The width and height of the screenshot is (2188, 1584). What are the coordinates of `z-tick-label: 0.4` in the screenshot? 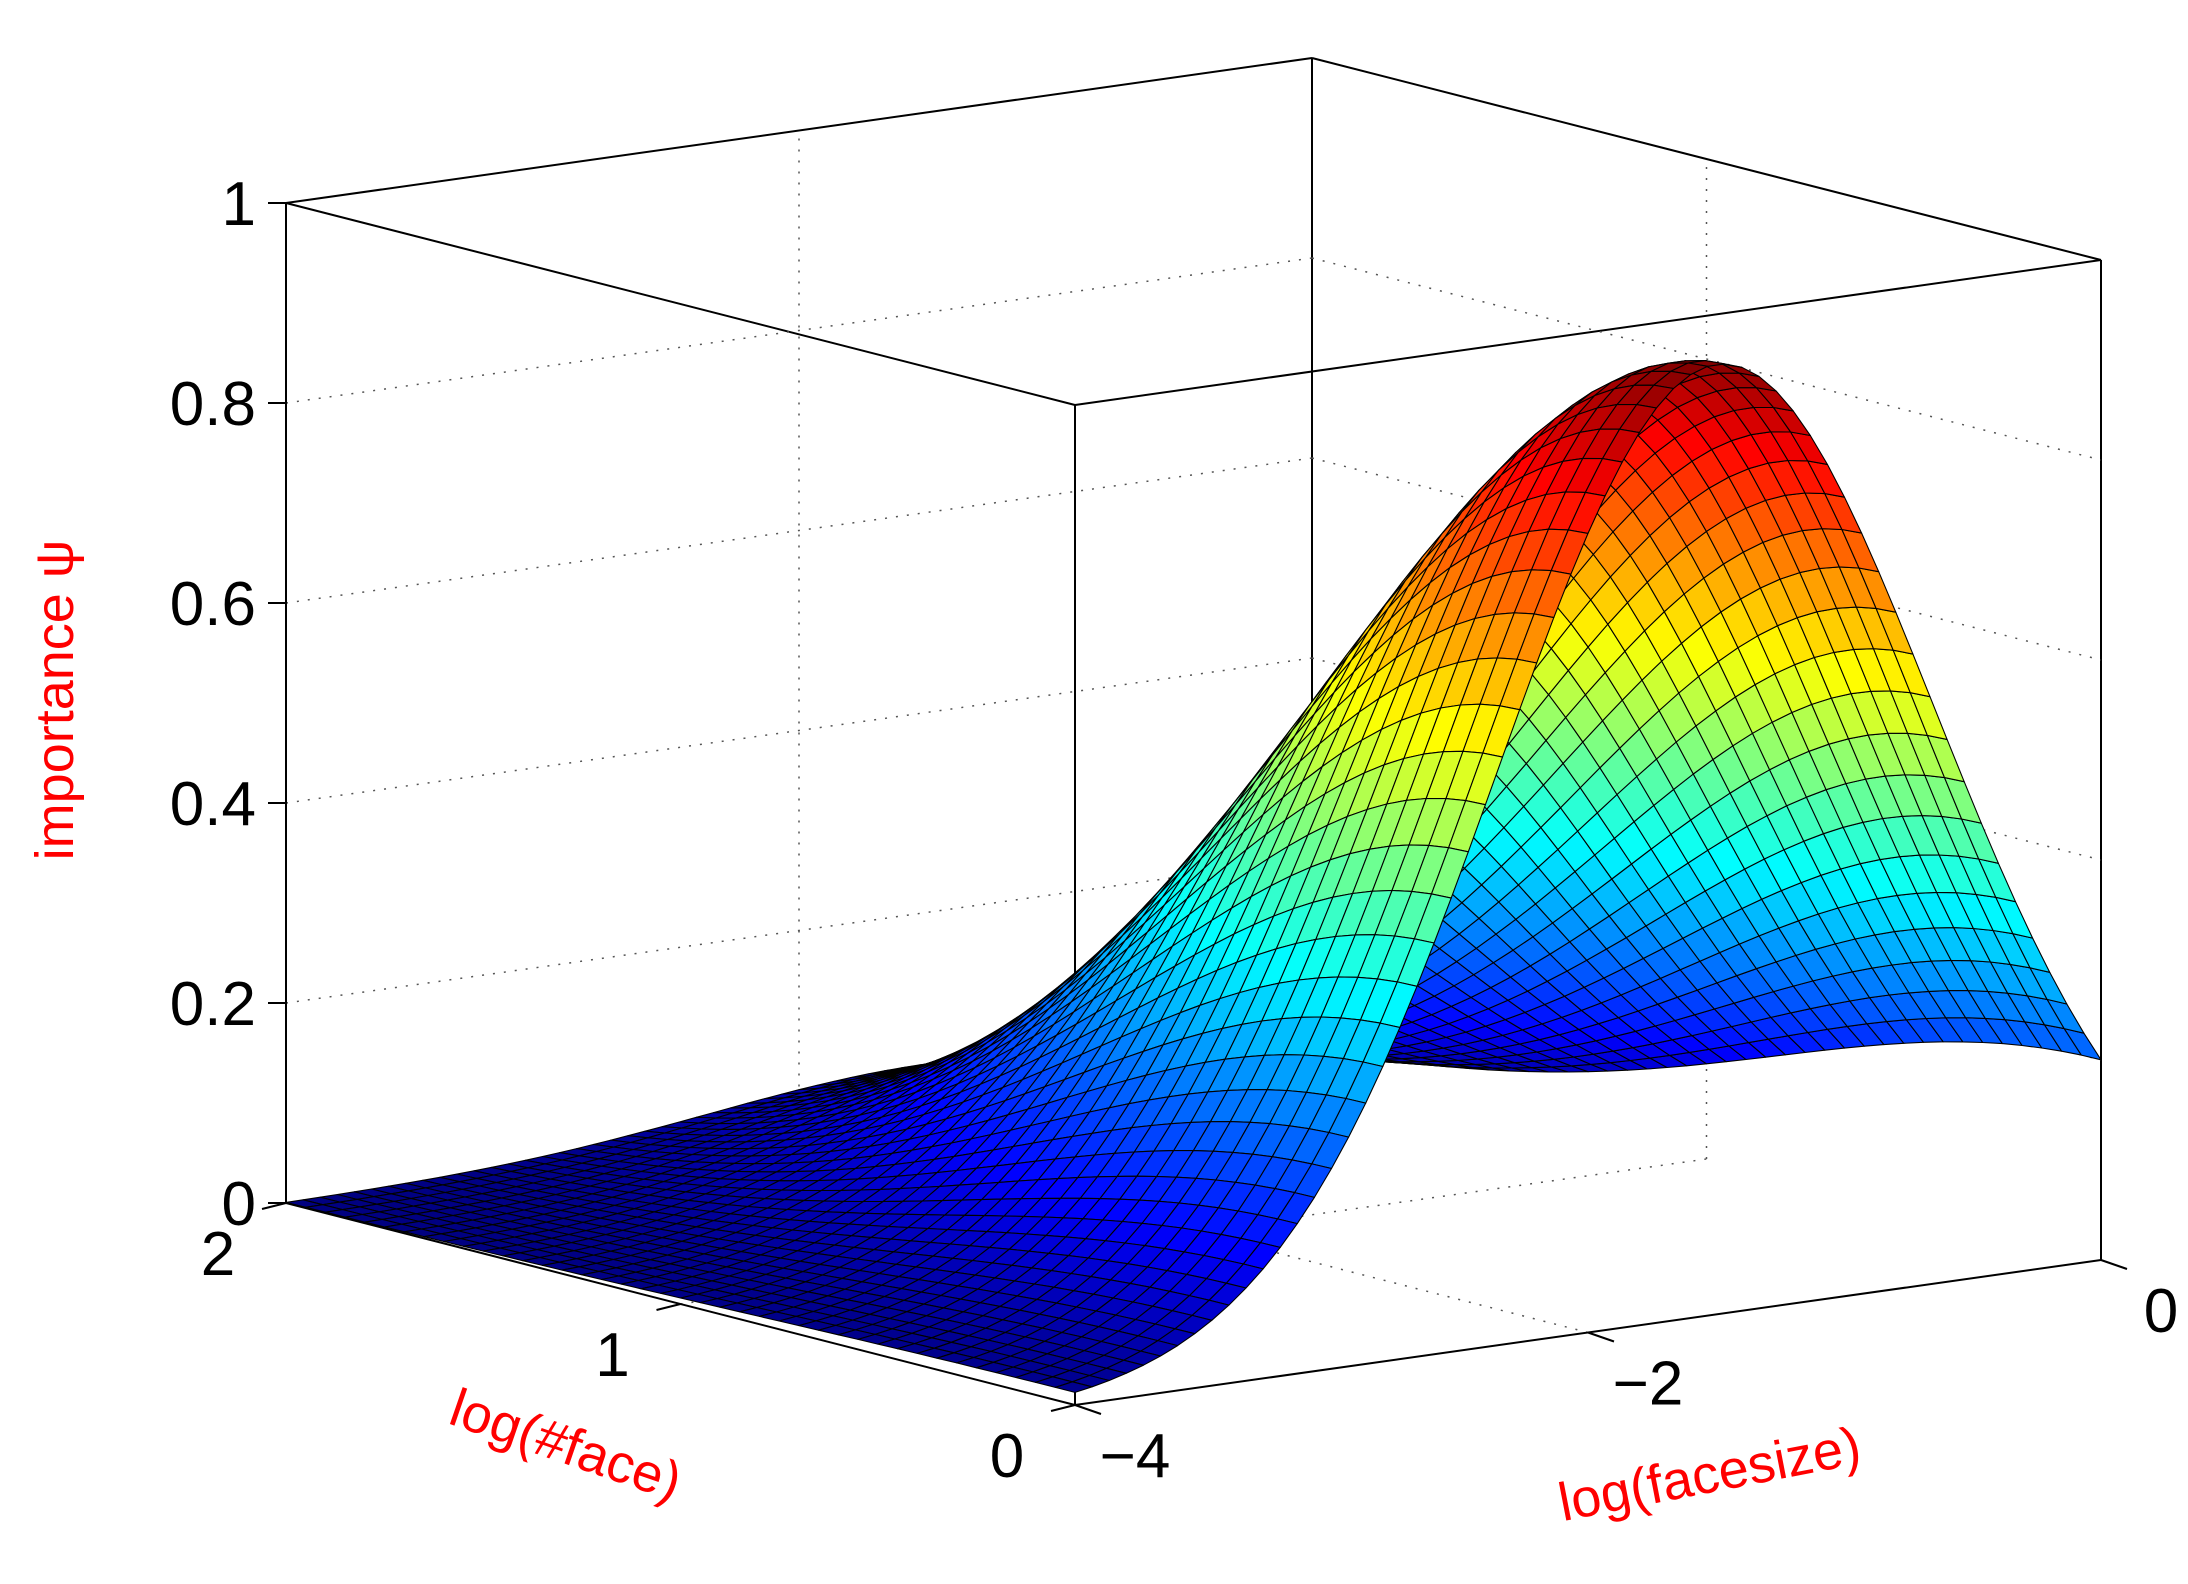 It's located at (213, 804).